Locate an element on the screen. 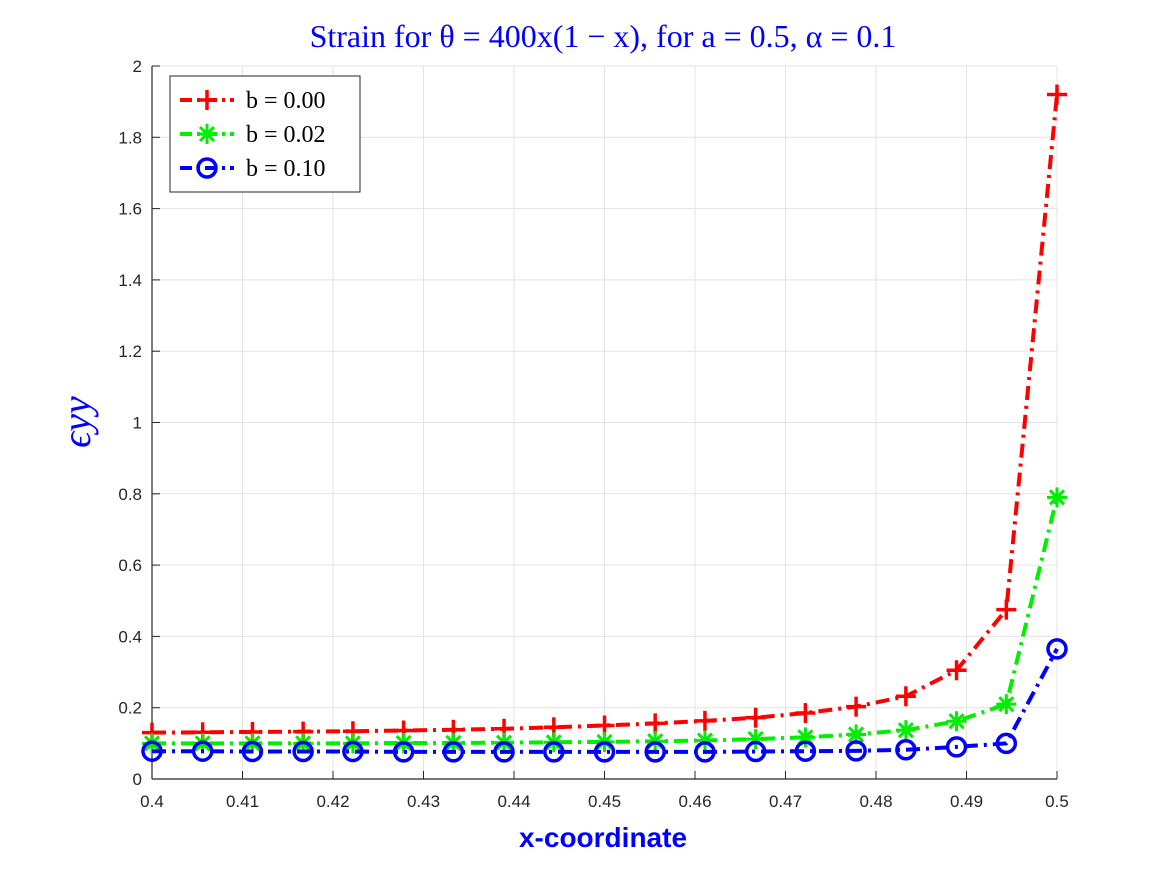 The image size is (1167, 880). y-tick-label: 1 is located at coordinates (137, 423).